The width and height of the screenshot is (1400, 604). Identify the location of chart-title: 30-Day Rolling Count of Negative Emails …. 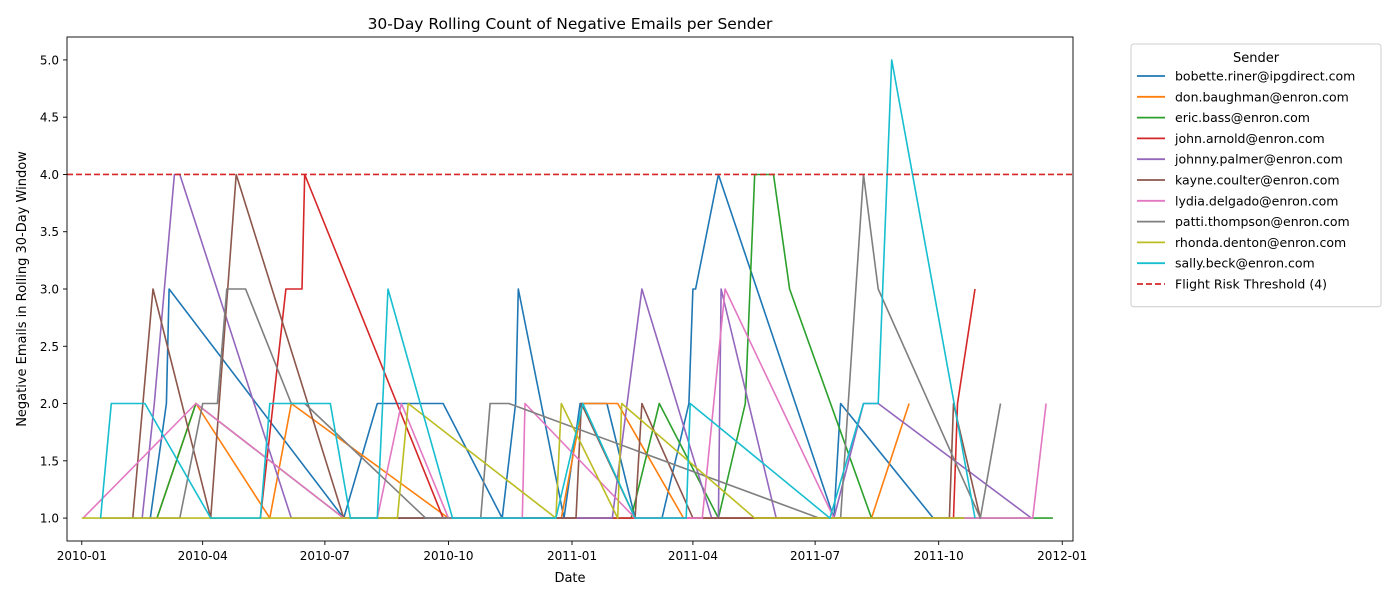
(570, 24).